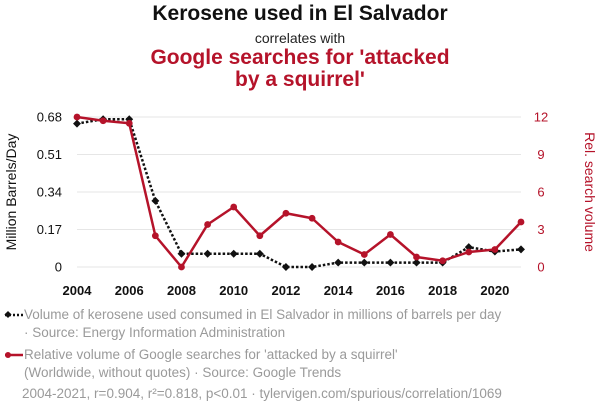 The height and width of the screenshot is (414, 600). I want to click on title2-line1: Google searches for 'attacked, so click(300, 57).